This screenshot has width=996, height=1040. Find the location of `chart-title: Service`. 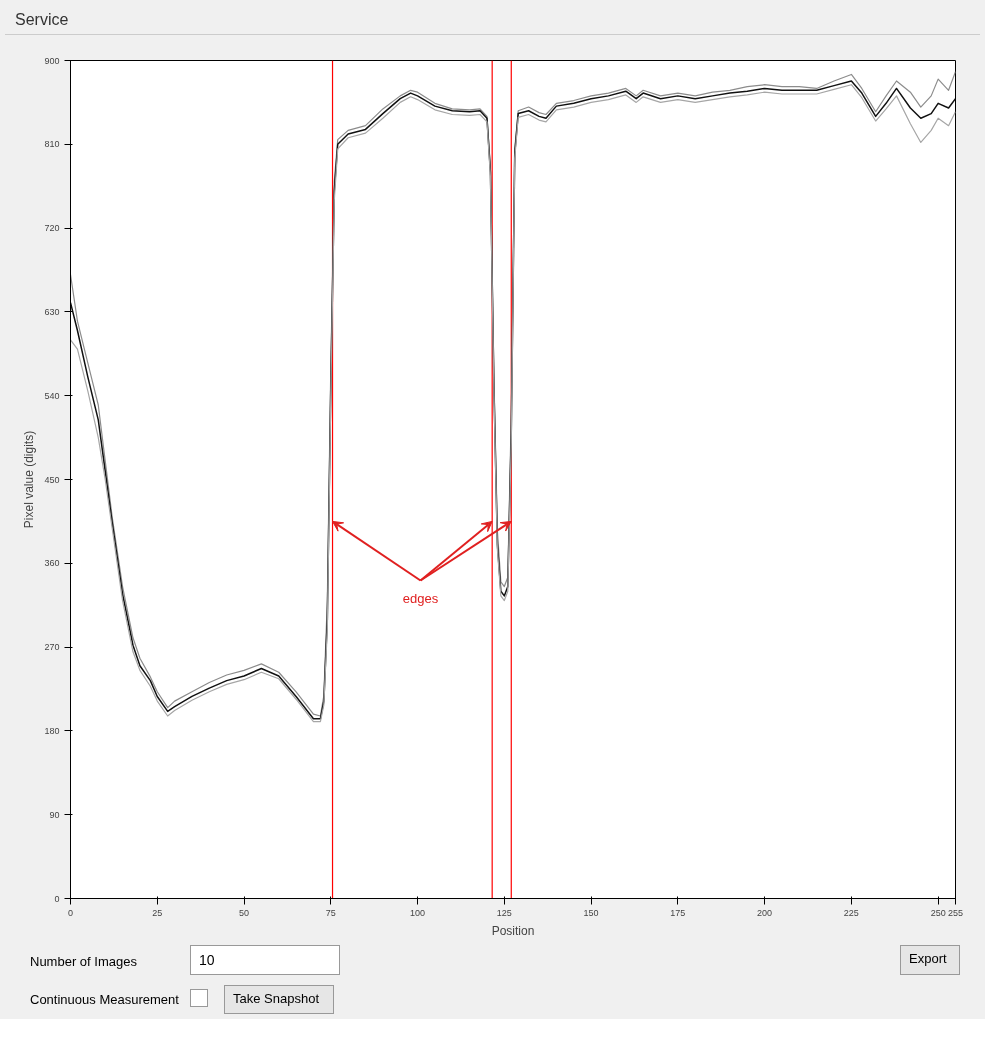

chart-title: Service is located at coordinates (42, 20).